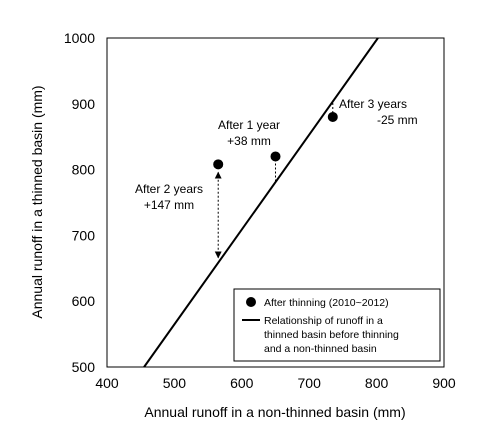 This screenshot has width=500, height=448. I want to click on annotation-text: After 1 year, so click(249, 125).